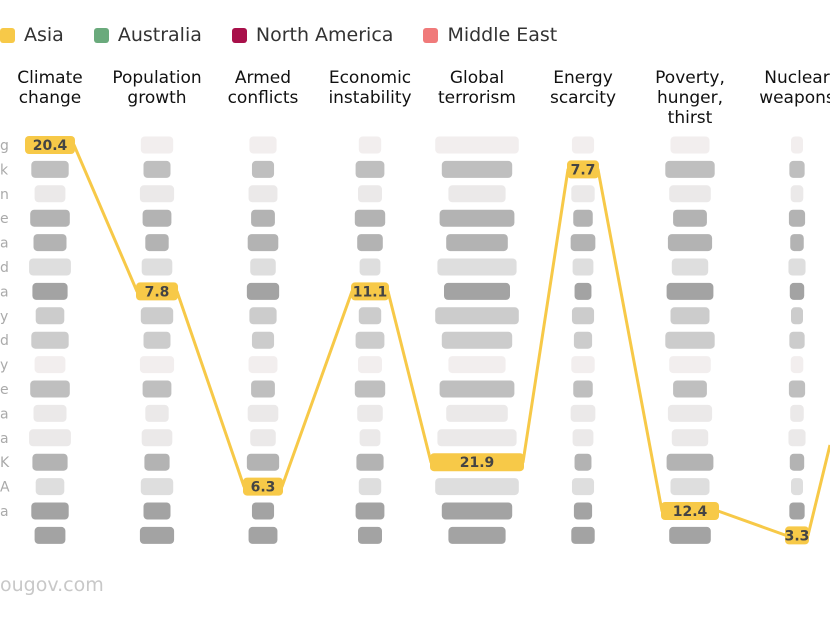  I want to click on legend-item: Asia, so click(32, 35).